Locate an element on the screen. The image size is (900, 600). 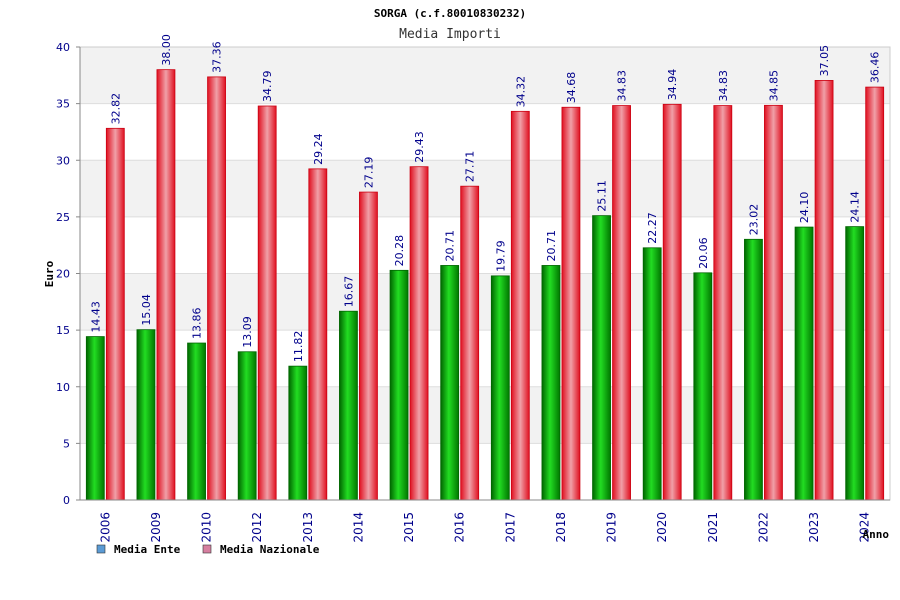
data-label-nazionale-2024: 36.46 is located at coordinates (875, 68).